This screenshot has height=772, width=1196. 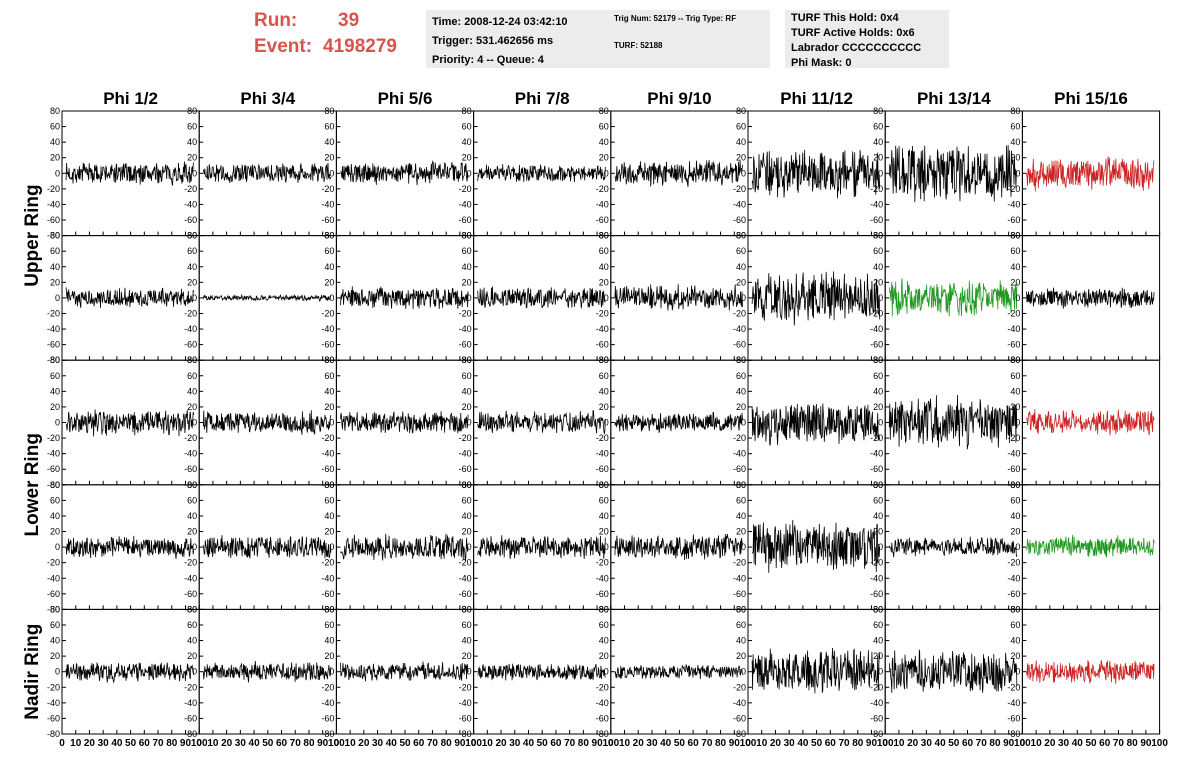 I want to click on y-tick-label: -80, so click(x=53, y=236).